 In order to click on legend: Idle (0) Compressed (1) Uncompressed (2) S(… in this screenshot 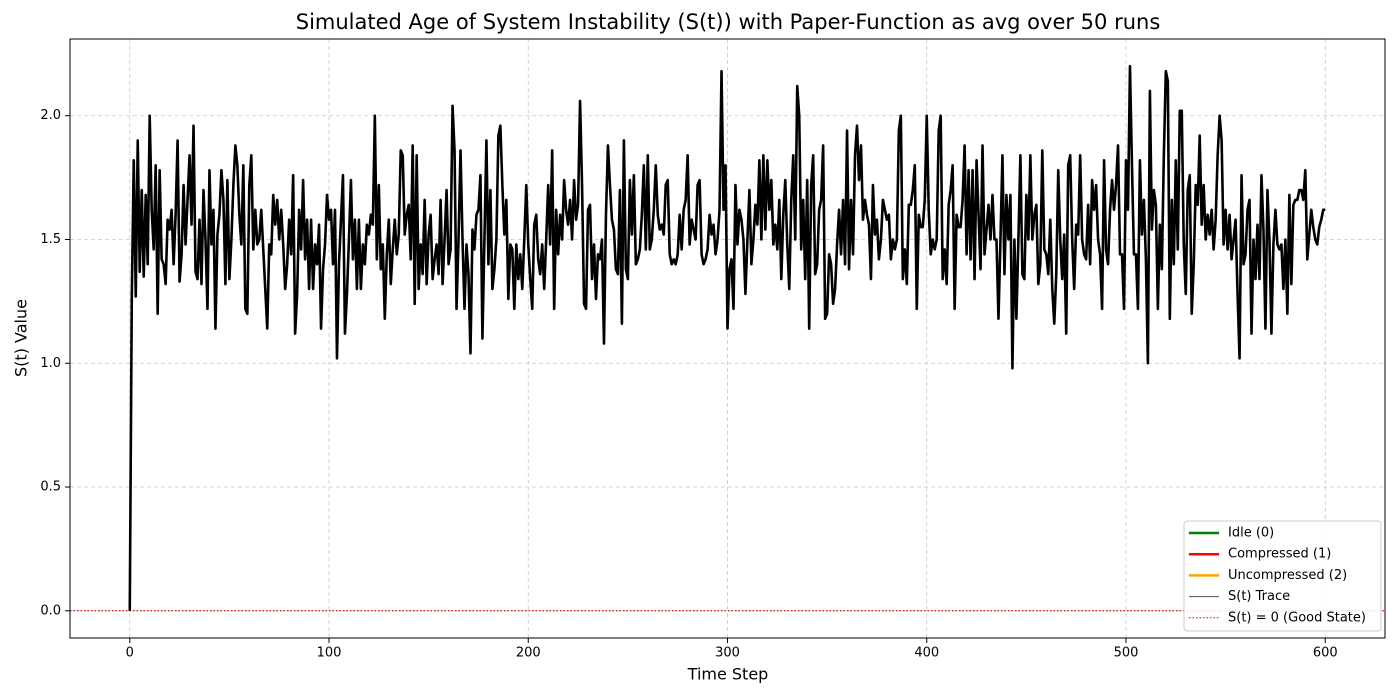, I will do `click(1282, 576)`.